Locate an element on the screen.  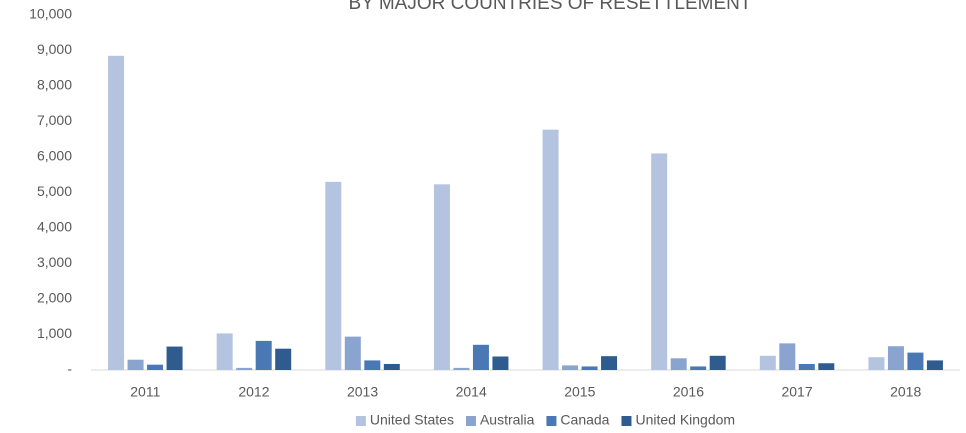
y-tick-label: 5,000 is located at coordinates (54, 191).